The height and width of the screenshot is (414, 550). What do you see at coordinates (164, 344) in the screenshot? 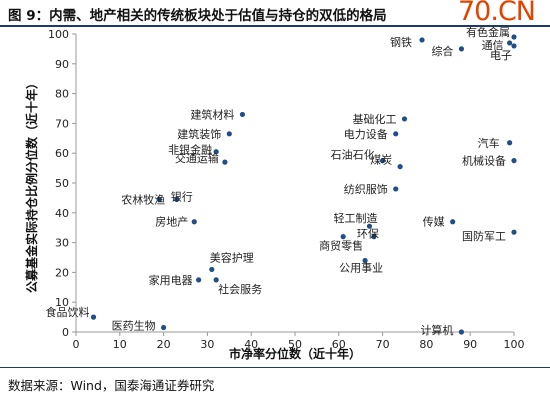
I see `x-tick-label: 20` at bounding box center [164, 344].